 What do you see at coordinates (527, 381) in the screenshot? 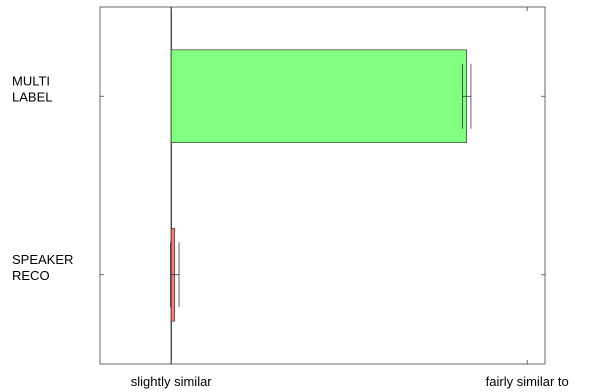
I see `x-tick-label: fairly similar to` at bounding box center [527, 381].